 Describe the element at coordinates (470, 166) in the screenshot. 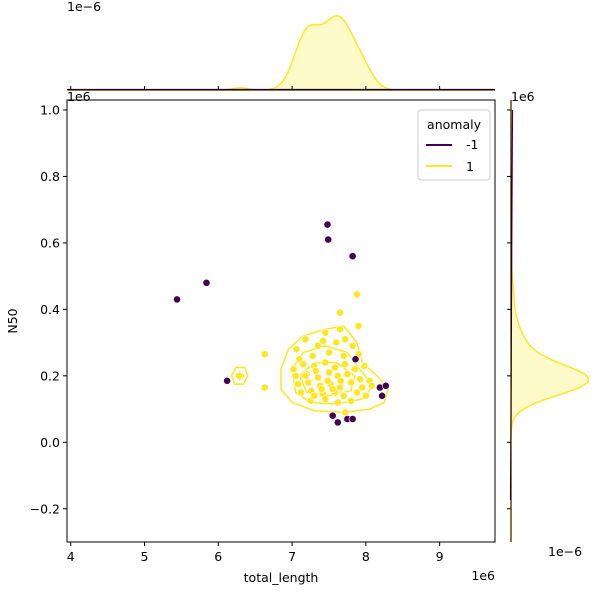

I see `legend-label-normal: 1` at that location.